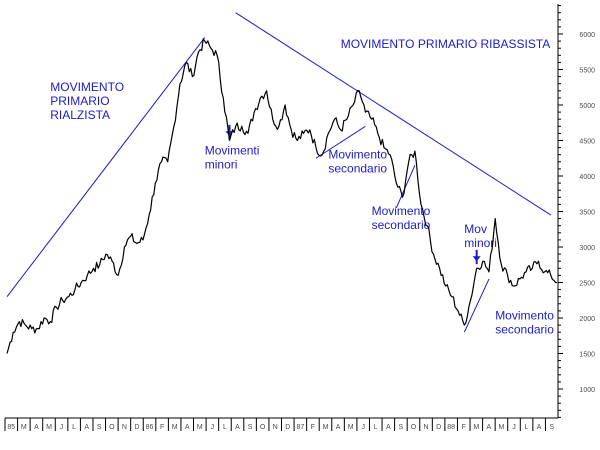 This screenshot has width=600, height=450. I want to click on y-tick-label: 4500, so click(587, 142).